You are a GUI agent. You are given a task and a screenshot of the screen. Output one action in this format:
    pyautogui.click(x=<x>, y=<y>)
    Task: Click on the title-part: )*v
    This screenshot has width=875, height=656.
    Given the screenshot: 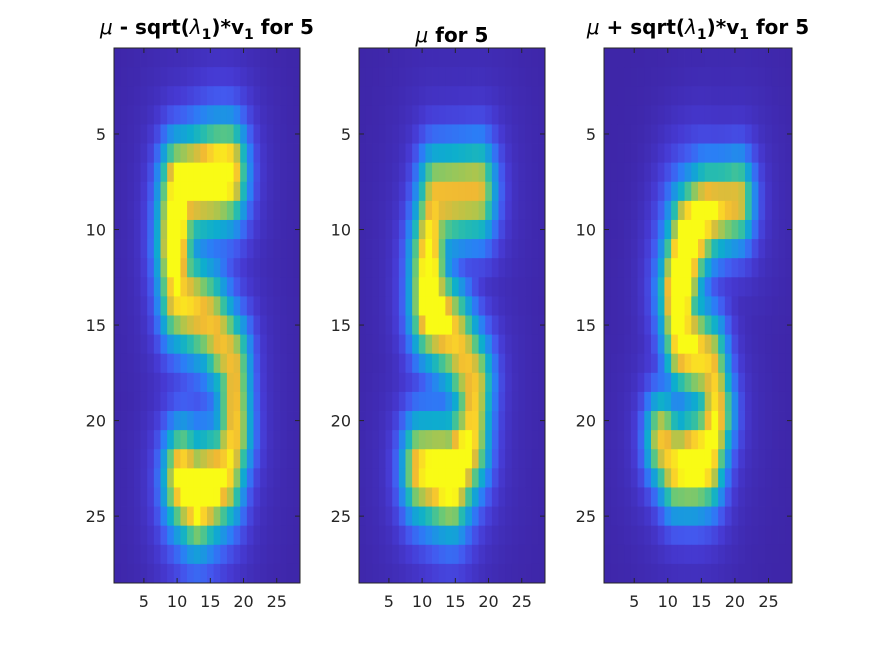 What is the action you would take?
    pyautogui.click(x=227, y=27)
    